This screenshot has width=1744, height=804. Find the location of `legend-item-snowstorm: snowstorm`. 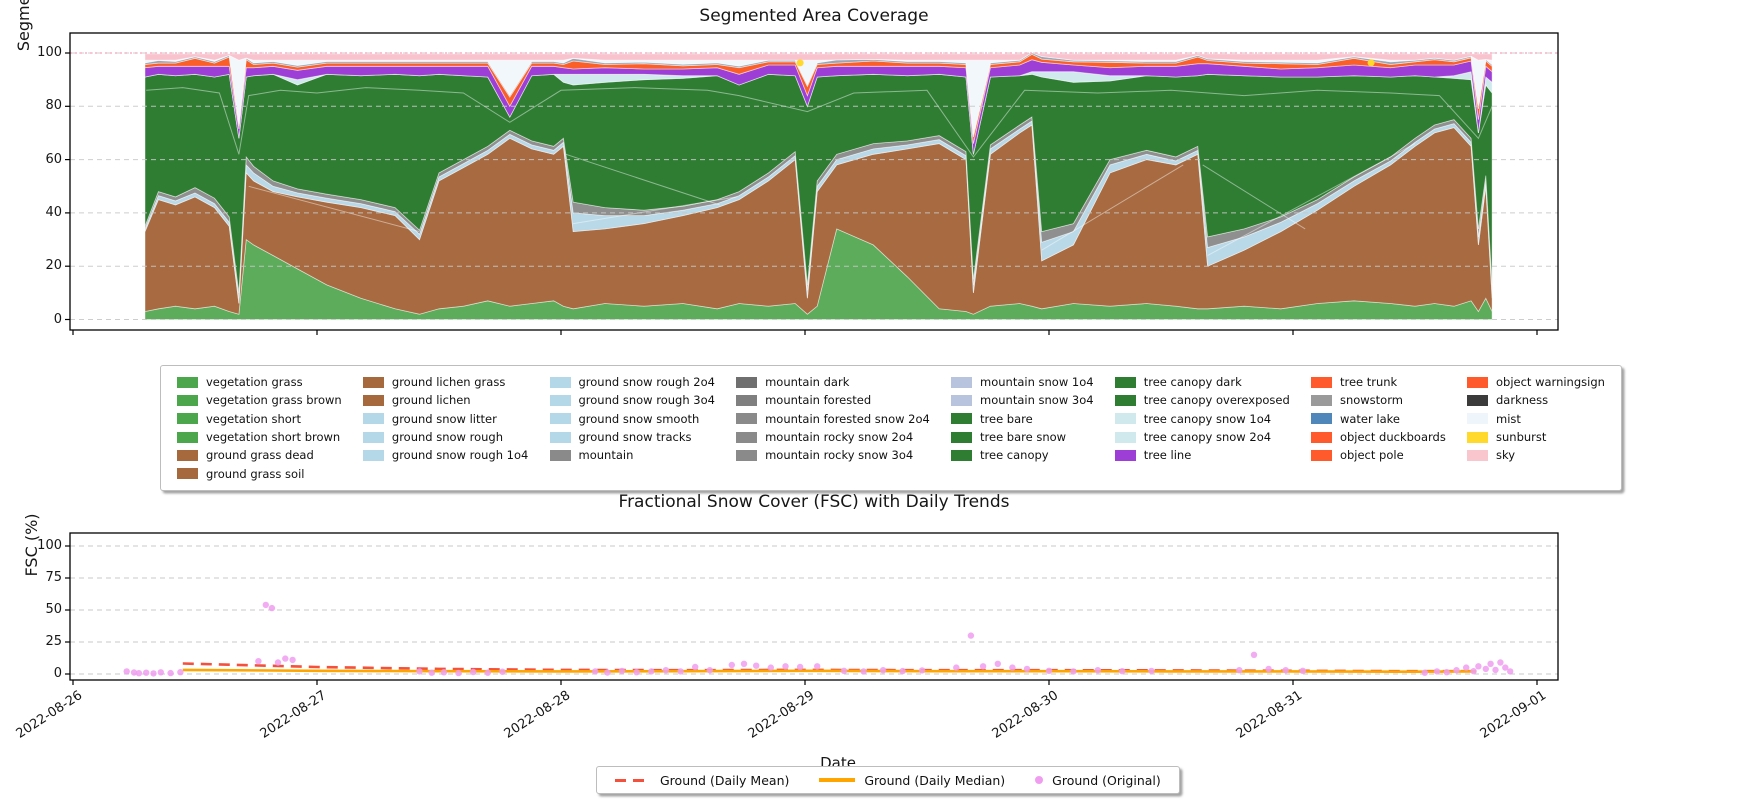

legend-item-snowstorm: snowstorm is located at coordinates (1378, 400).